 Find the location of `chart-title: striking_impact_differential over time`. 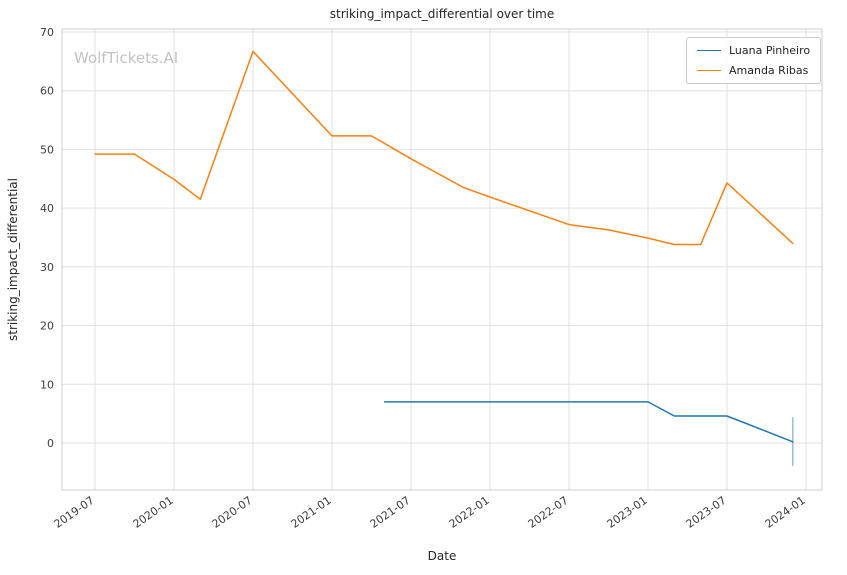

chart-title: striking_impact_differential over time is located at coordinates (442, 14).